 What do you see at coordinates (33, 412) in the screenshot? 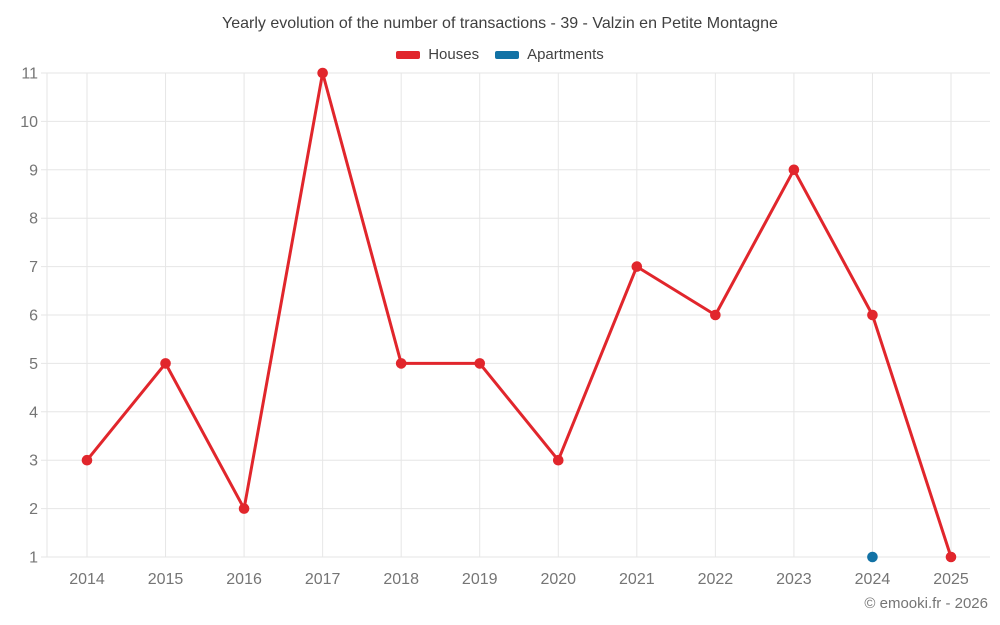
I see `y-tick-label: 4` at bounding box center [33, 412].